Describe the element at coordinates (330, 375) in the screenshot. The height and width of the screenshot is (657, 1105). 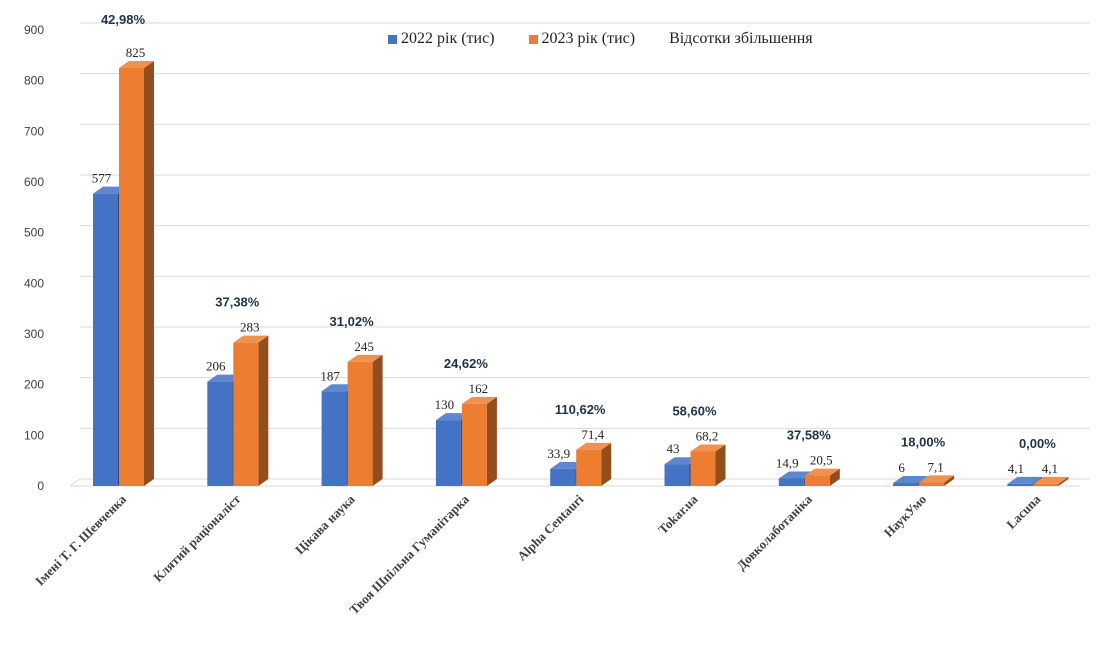
I see `data-label-2022: 187` at that location.